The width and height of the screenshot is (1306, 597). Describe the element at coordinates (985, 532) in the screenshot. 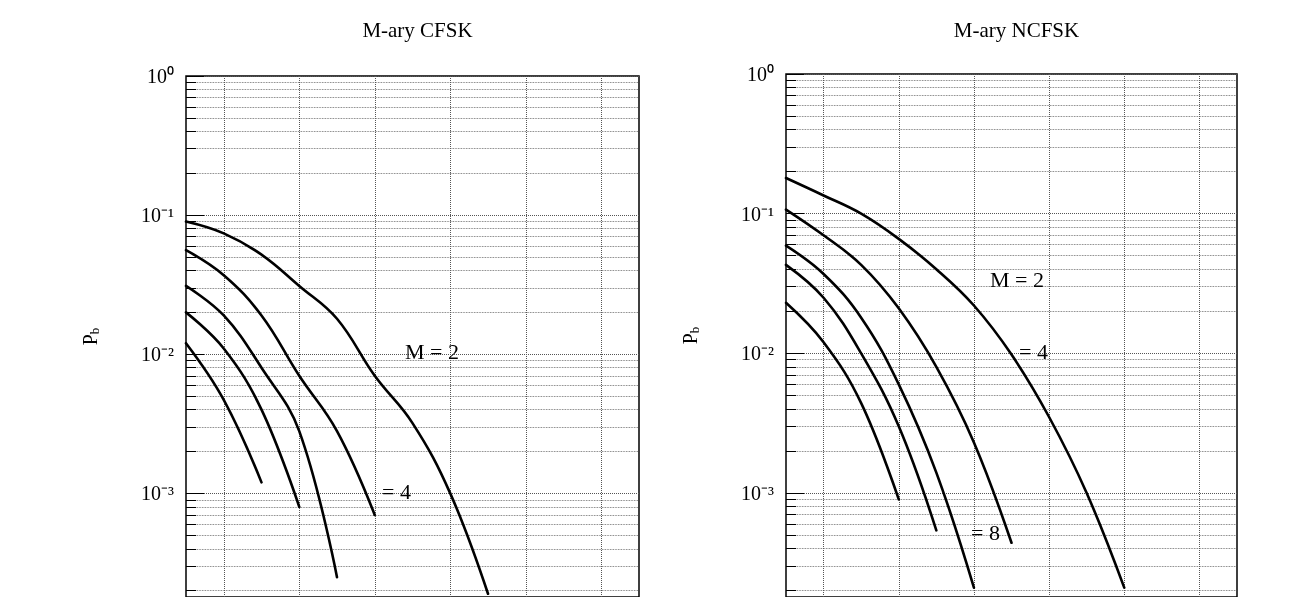

I see `annotation: = 8` at that location.